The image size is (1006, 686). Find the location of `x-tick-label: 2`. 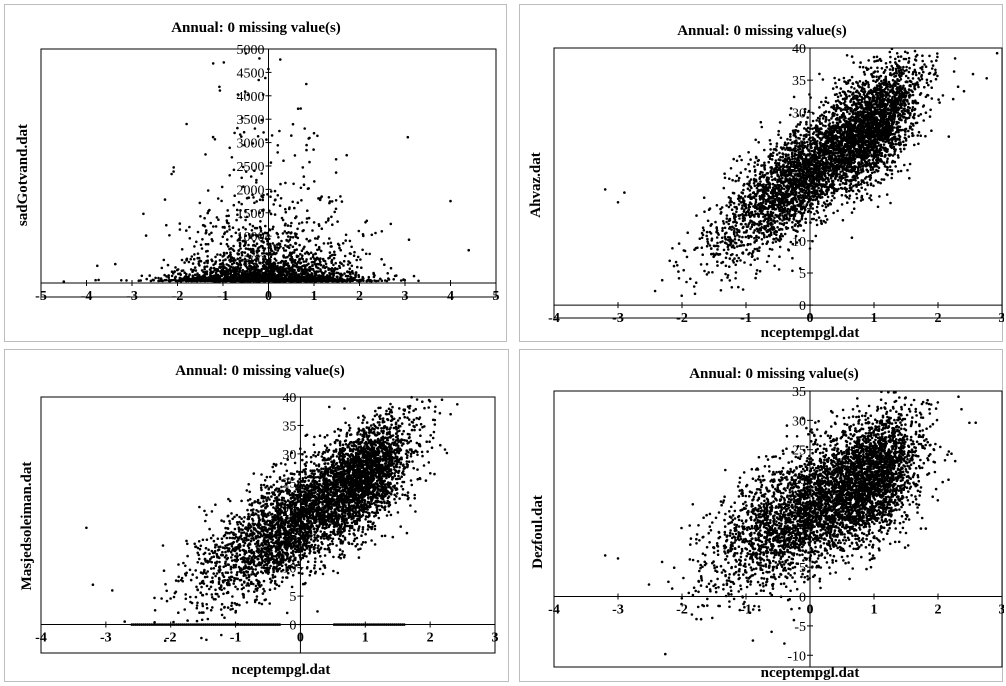

x-tick-label: 2 is located at coordinates (359, 296).